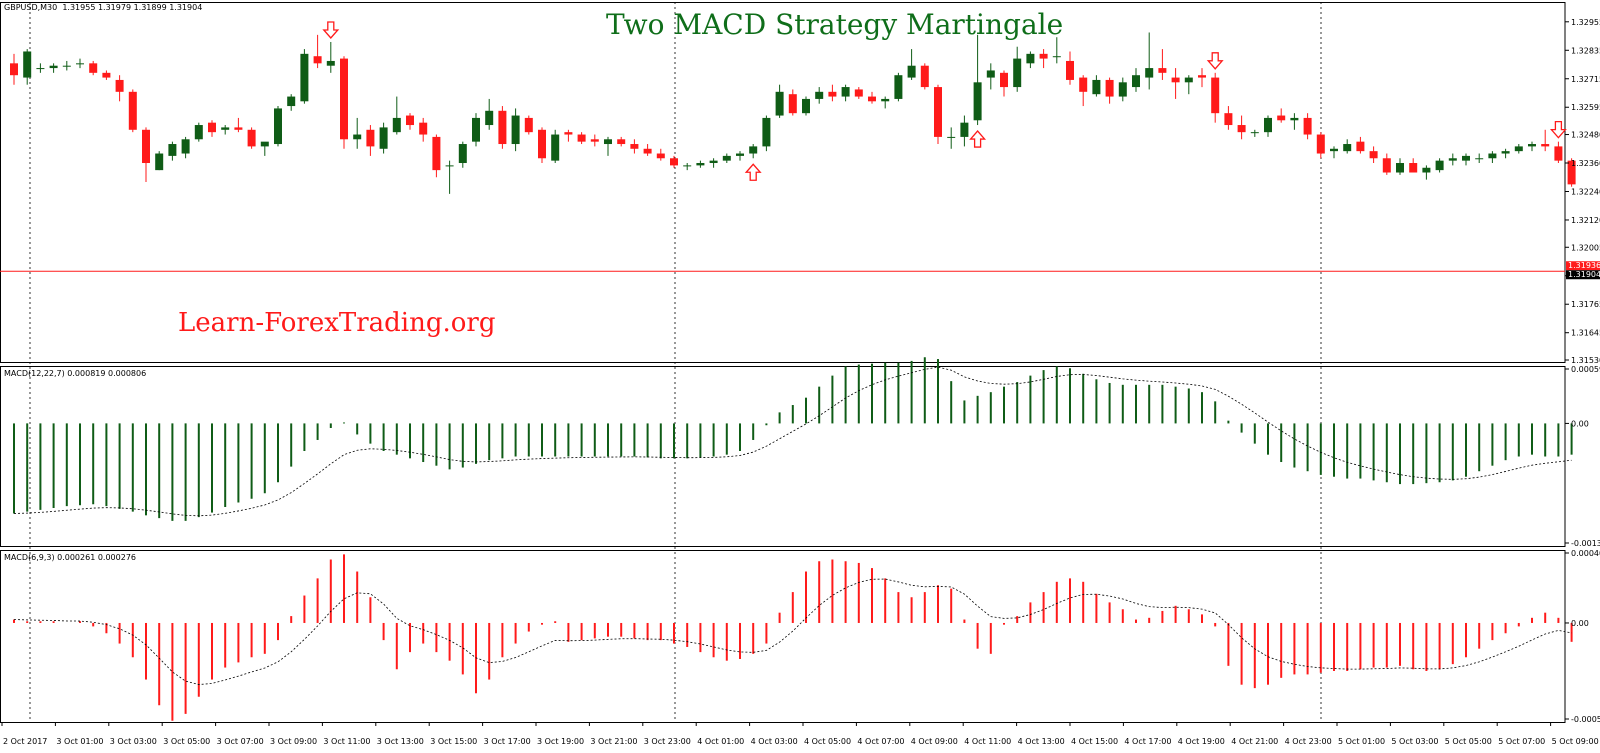  Describe the element at coordinates (1585, 107) in the screenshot. I see `price-tick-label: 1.32595` at that location.